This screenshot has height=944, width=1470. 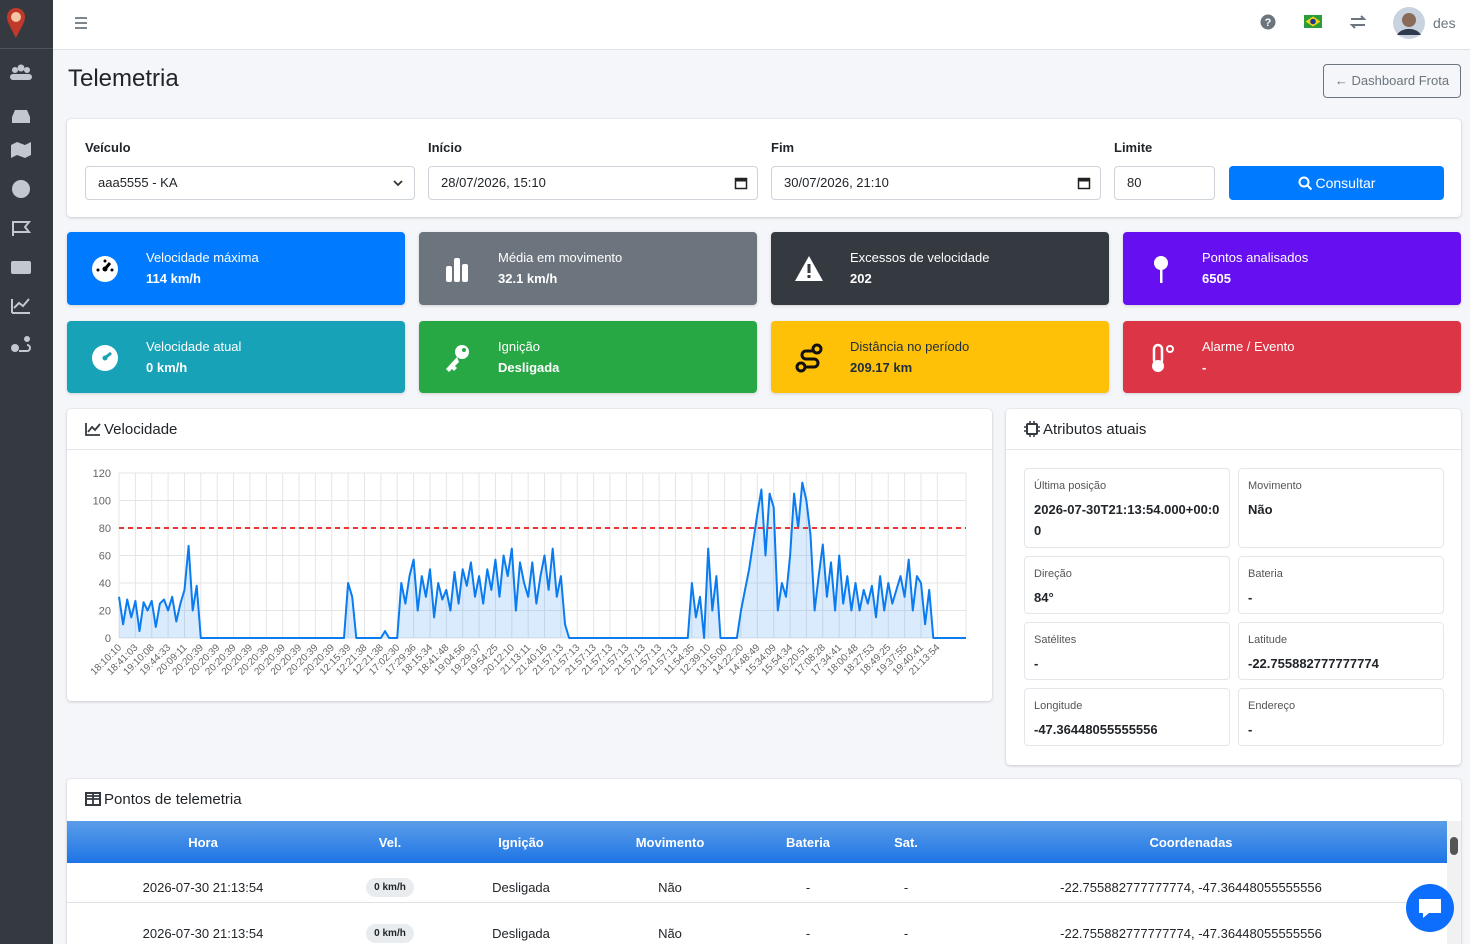 I want to click on column-header: Coordenadas, so click(x=1191, y=842).